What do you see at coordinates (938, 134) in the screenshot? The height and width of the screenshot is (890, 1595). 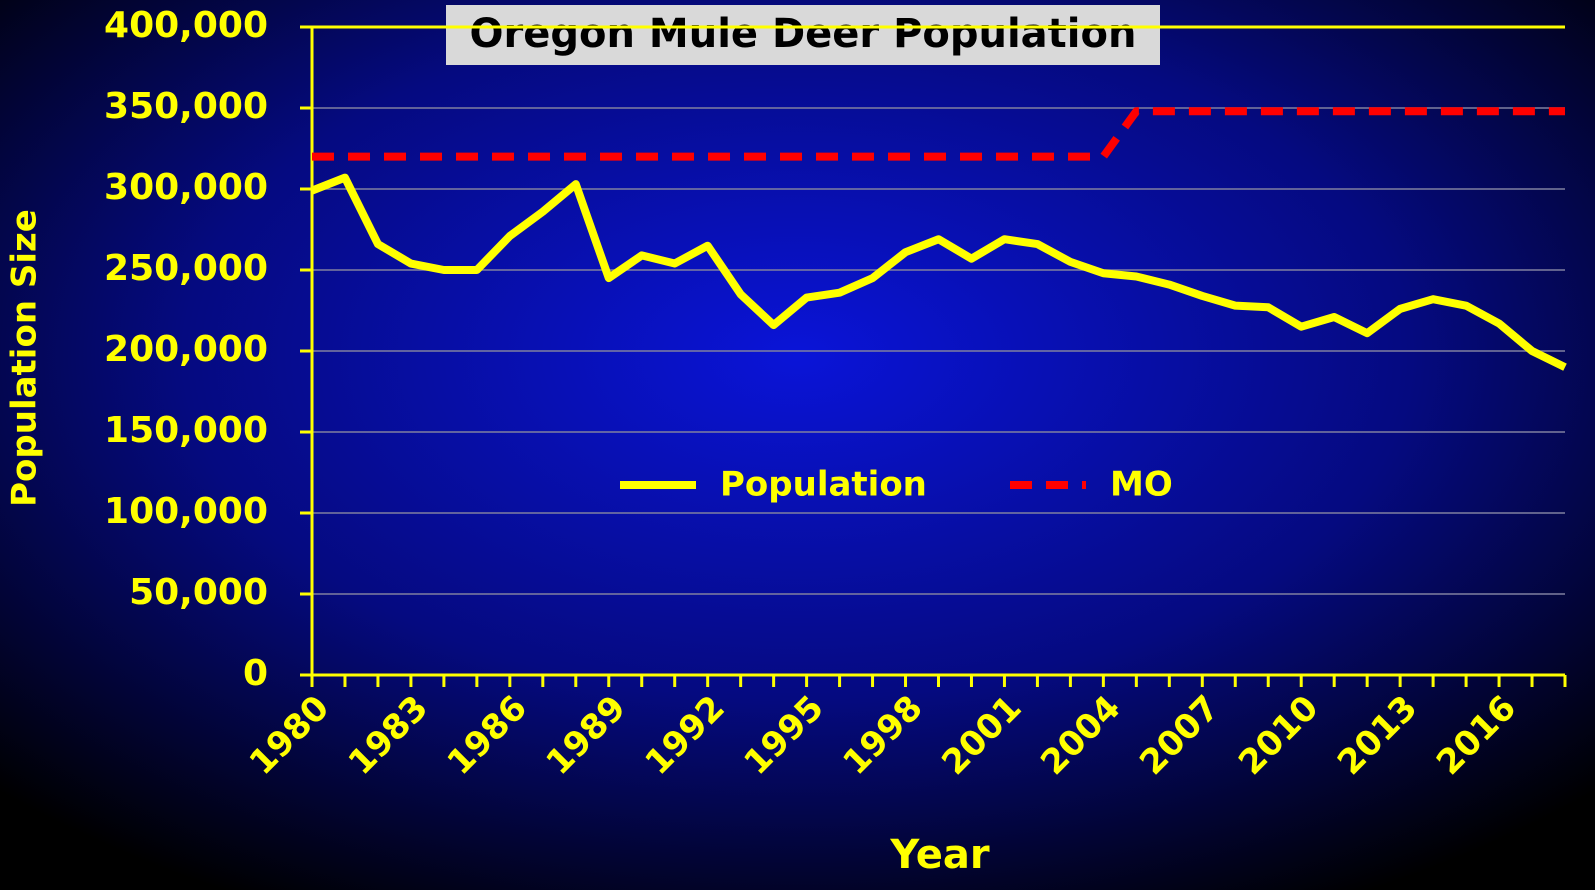 I see `data-line` at bounding box center [938, 134].